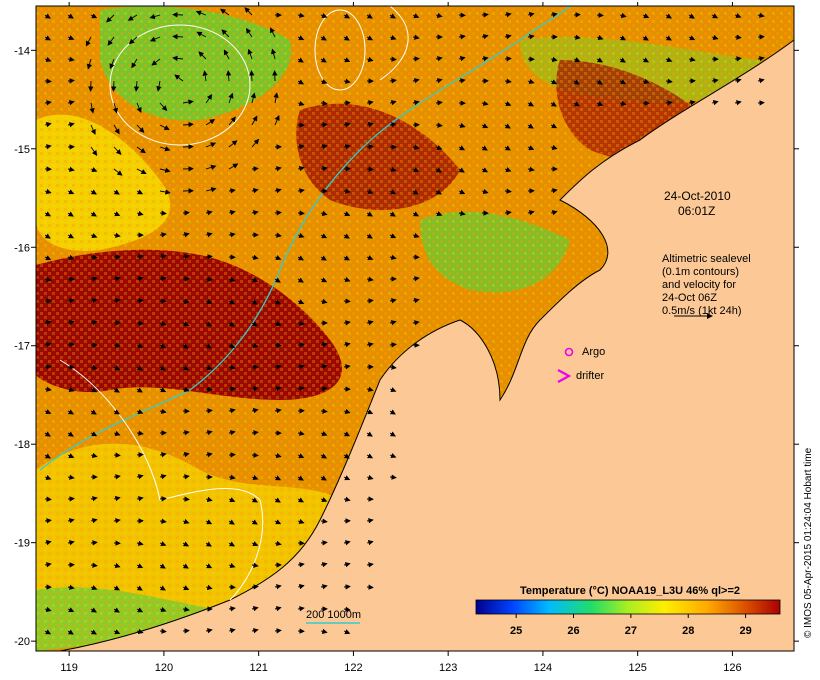 The image size is (820, 680). I want to click on colorbar-tick-label: 26, so click(573, 631).